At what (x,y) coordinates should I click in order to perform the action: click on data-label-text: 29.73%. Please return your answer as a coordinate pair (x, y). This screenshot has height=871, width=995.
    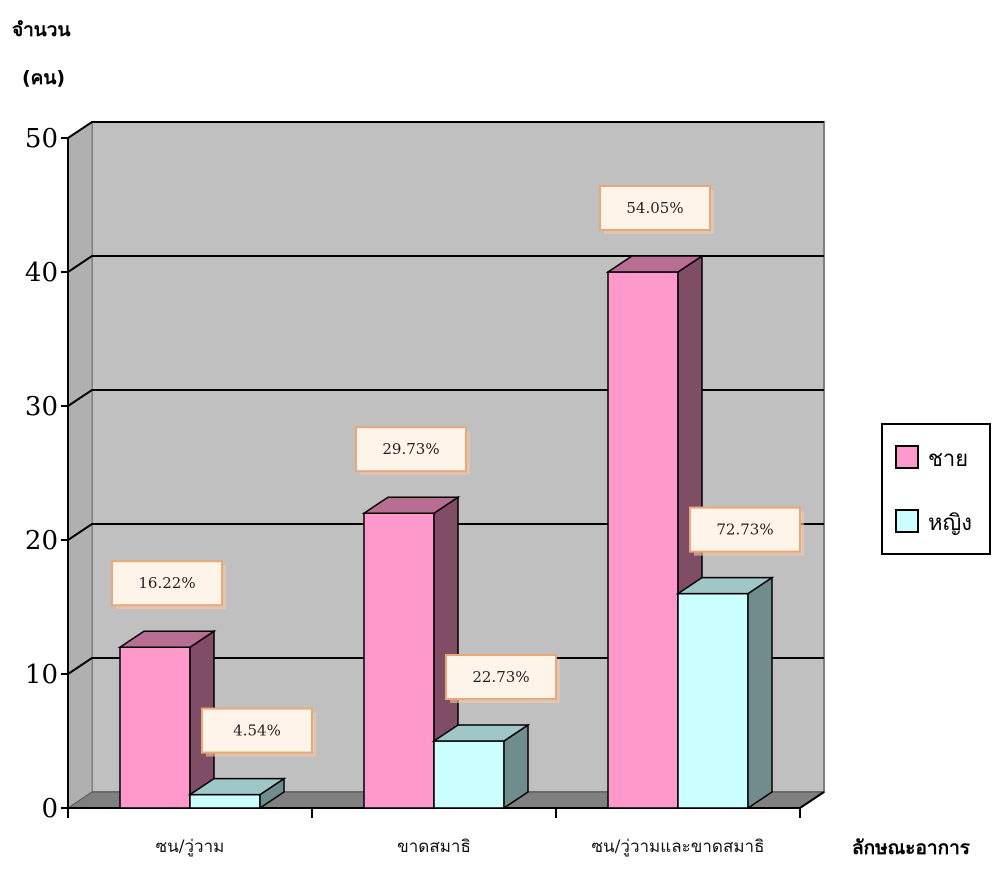
    Looking at the image, I should click on (410, 449).